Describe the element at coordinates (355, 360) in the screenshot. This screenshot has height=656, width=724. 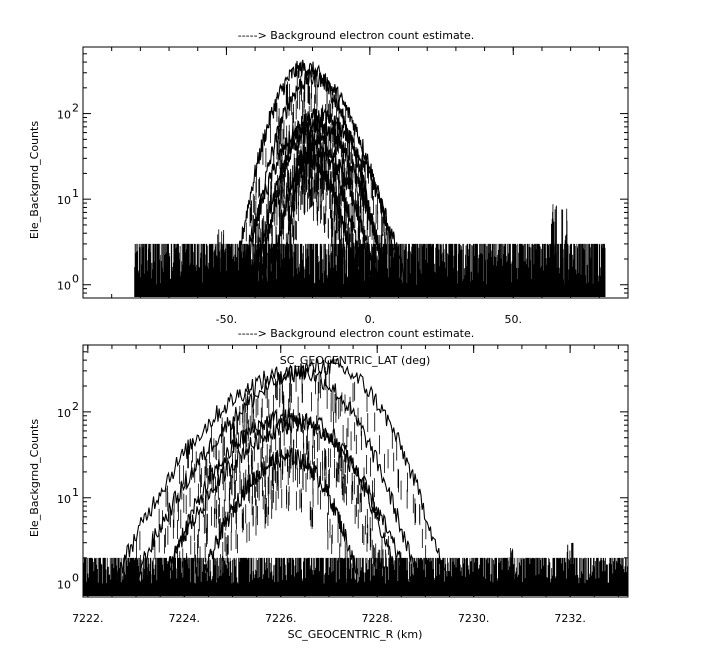
I see `x-axis-label-lat: SC_GEOCENTRIC_LAT (deg)` at that location.